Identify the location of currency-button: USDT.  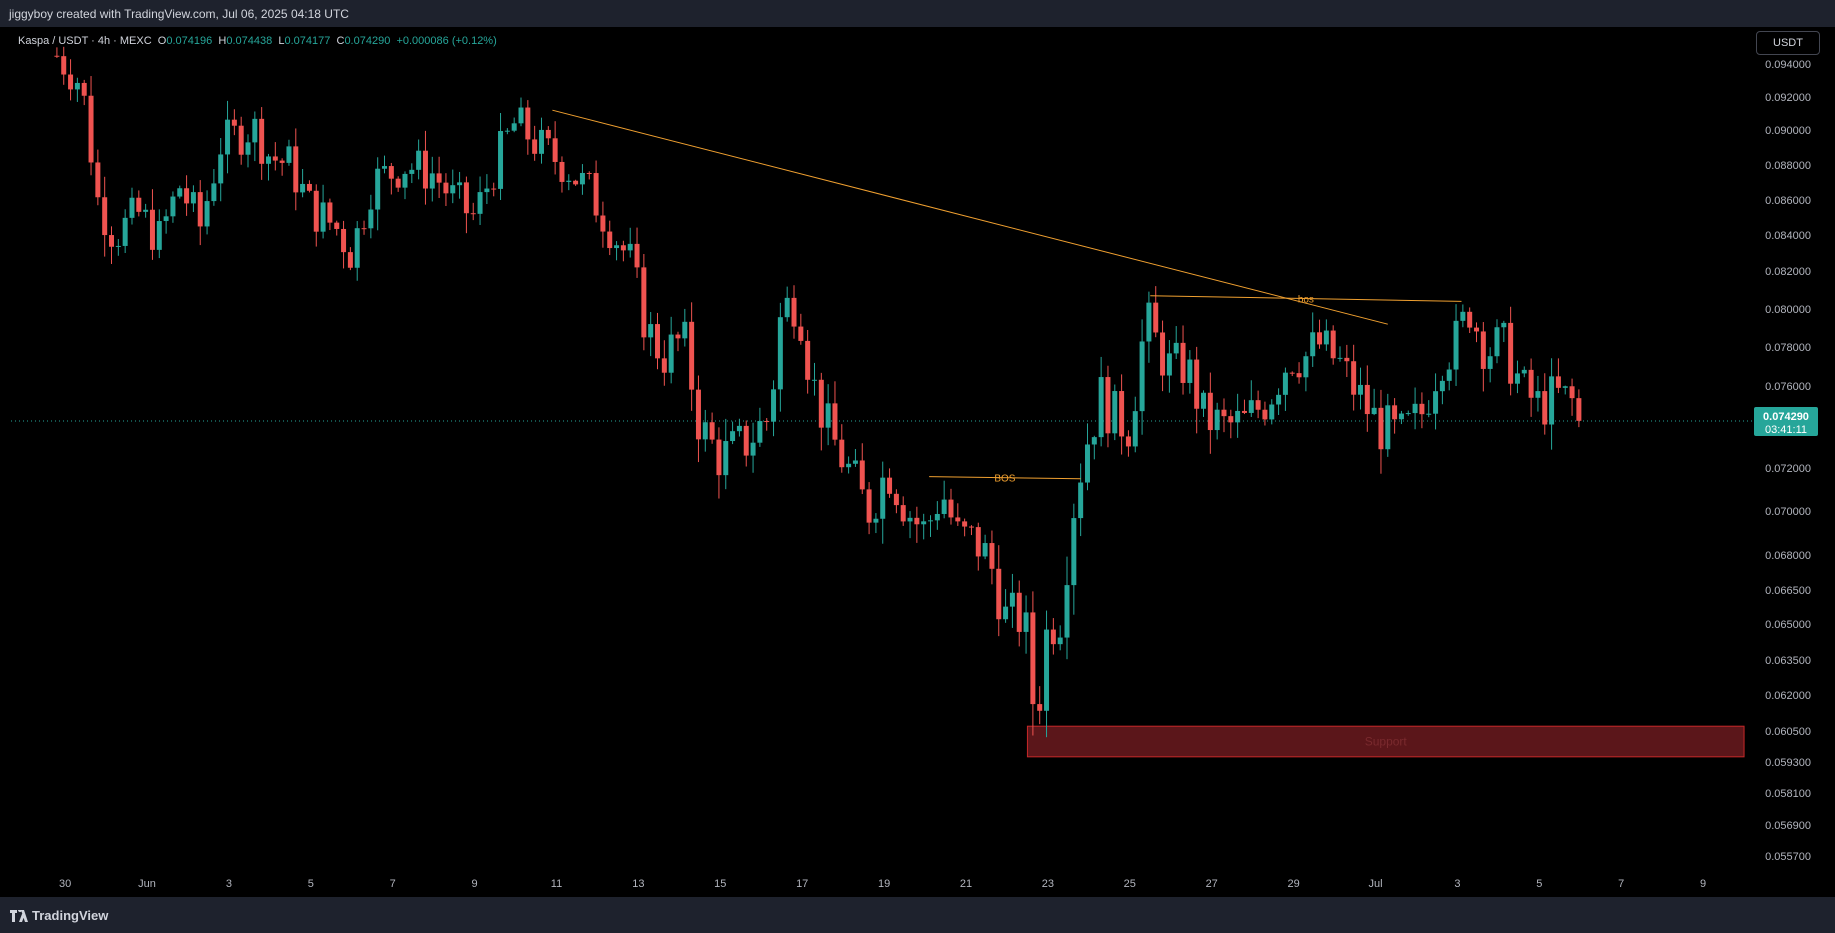
(1788, 43).